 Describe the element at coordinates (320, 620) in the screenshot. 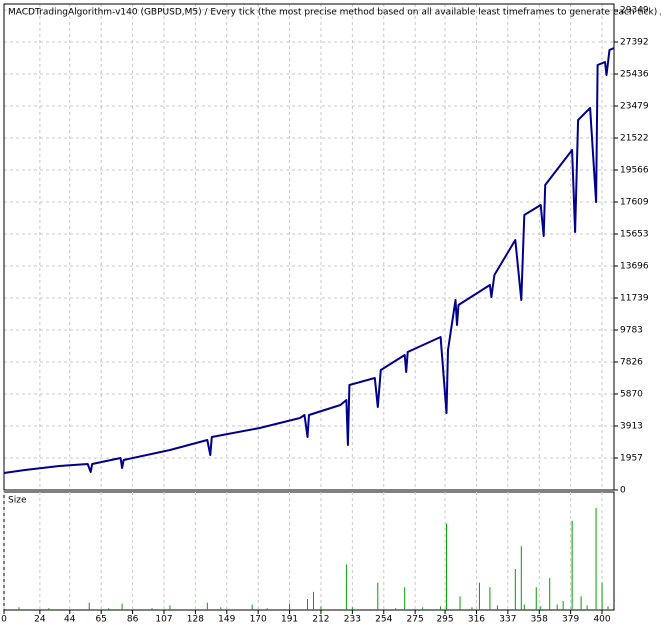

I see `x-tick-label: 212` at that location.